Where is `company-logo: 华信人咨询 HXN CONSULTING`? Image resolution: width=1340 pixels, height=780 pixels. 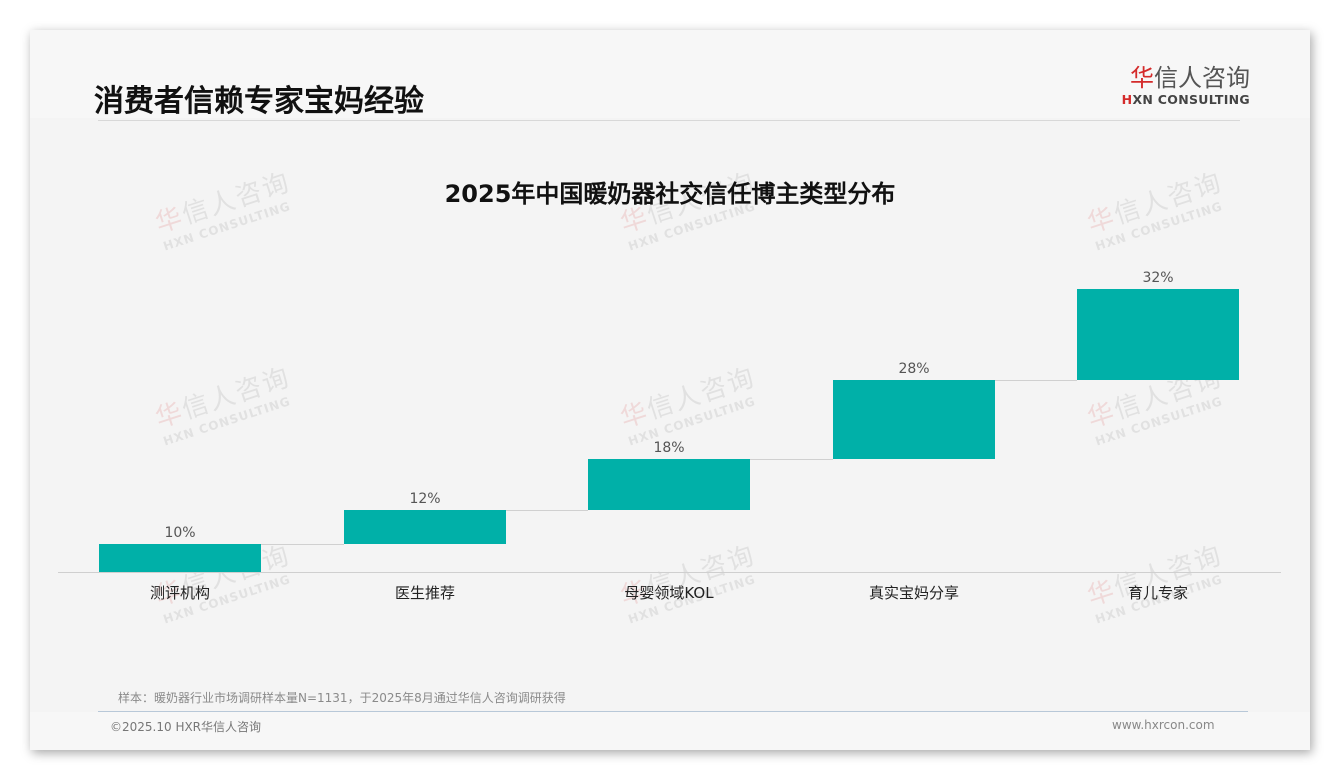 company-logo: 华信人咨询 HXN CONSULTING is located at coordinates (1180, 85).